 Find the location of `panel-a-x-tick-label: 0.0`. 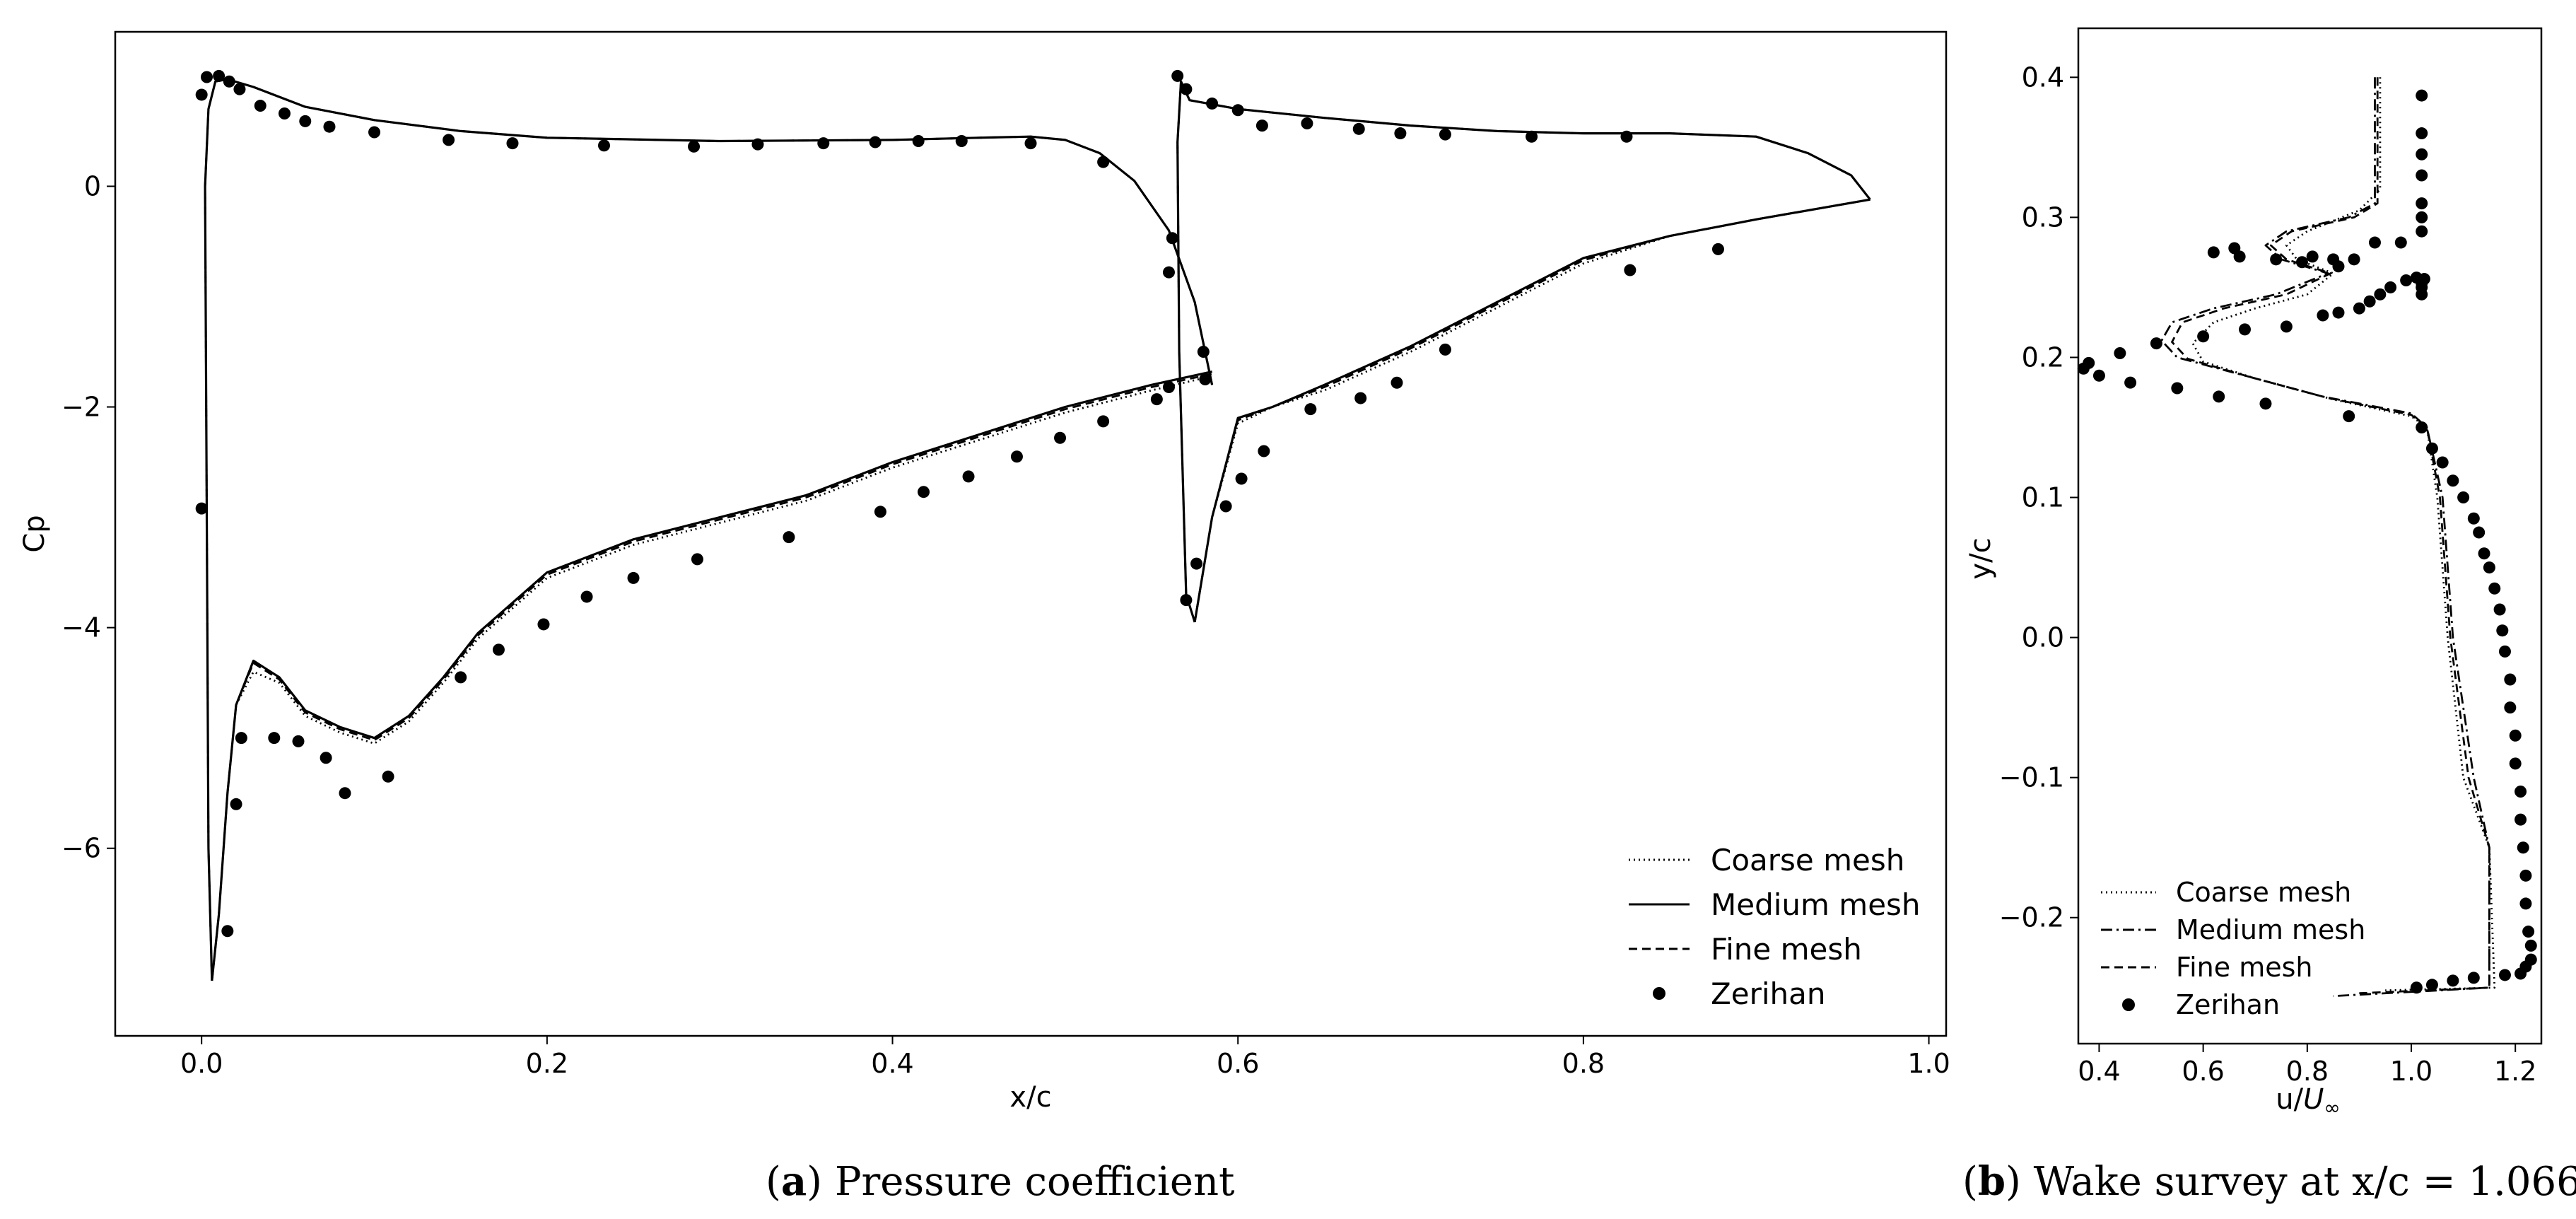

panel-a-x-tick-label: 0.0 is located at coordinates (201, 1063).